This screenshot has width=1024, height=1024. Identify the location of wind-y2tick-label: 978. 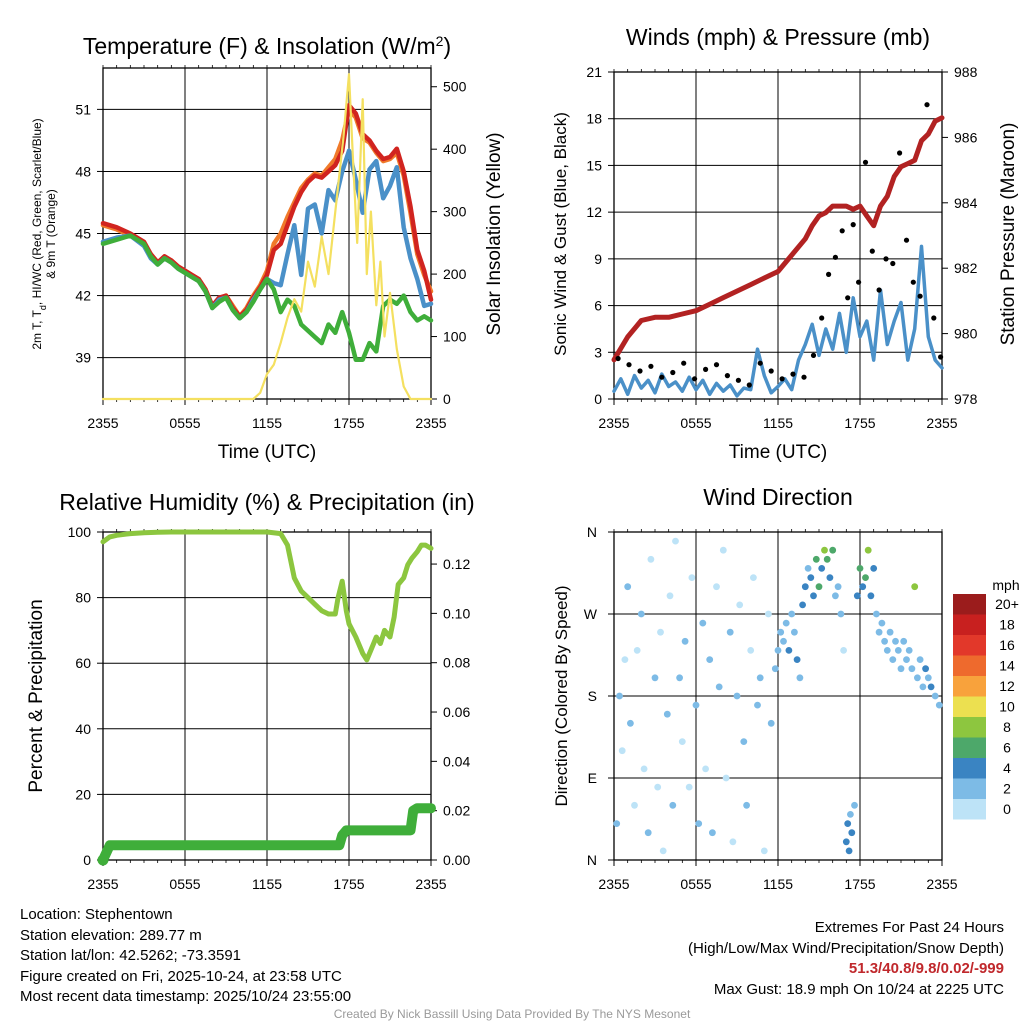
(966, 399).